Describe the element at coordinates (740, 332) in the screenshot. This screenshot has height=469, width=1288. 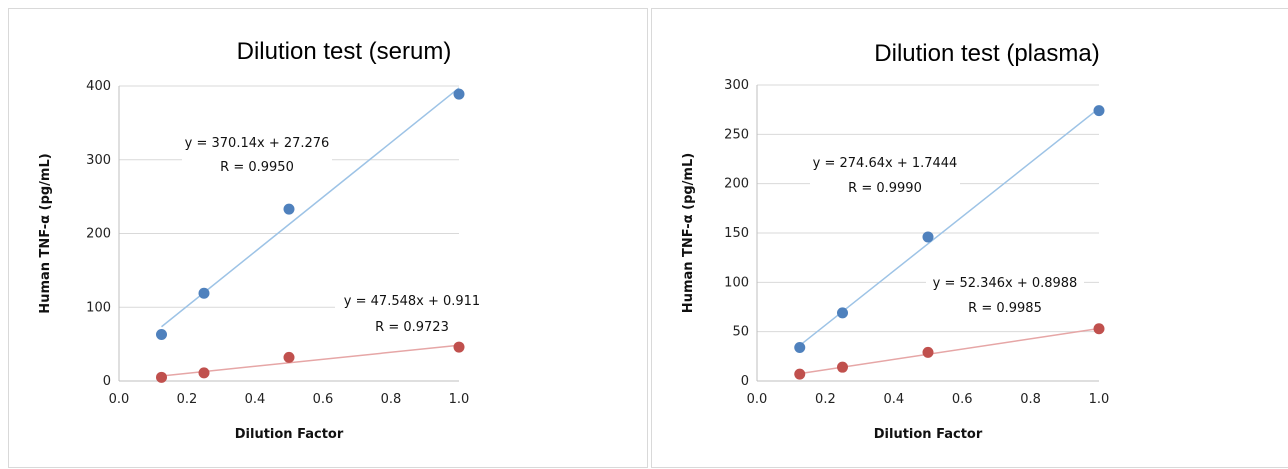
I see `y-tick-label: 50` at that location.